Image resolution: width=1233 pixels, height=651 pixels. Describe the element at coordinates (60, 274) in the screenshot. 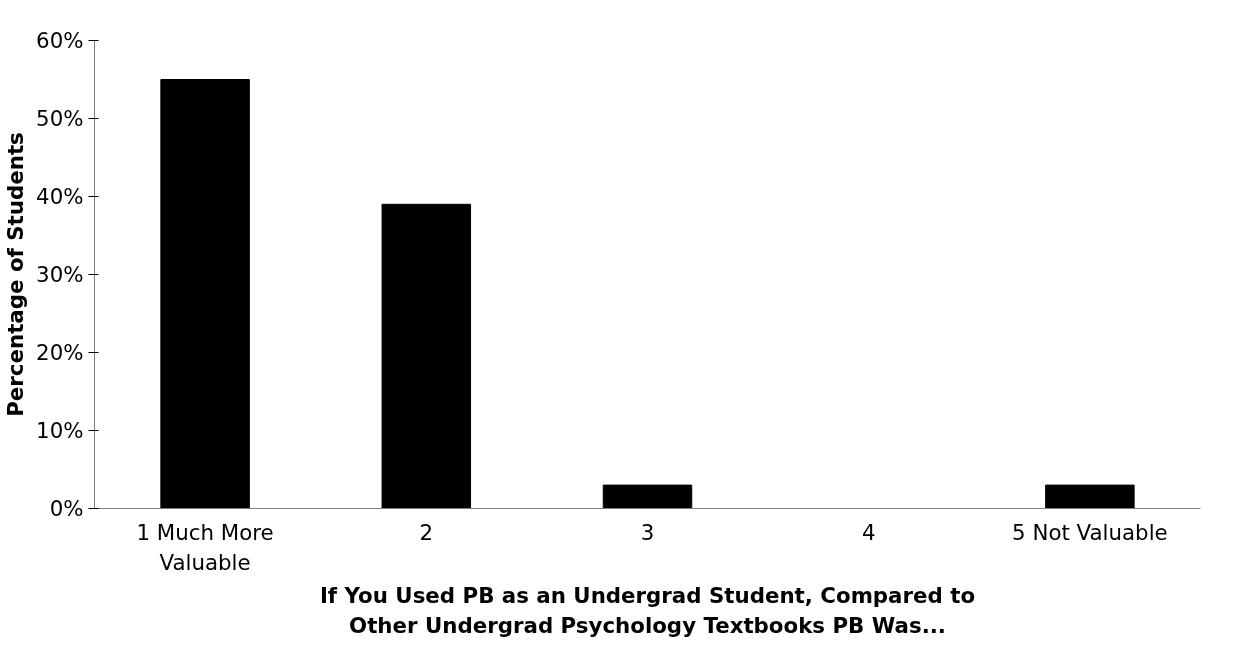

I see `y-tick-label: 30%` at that location.